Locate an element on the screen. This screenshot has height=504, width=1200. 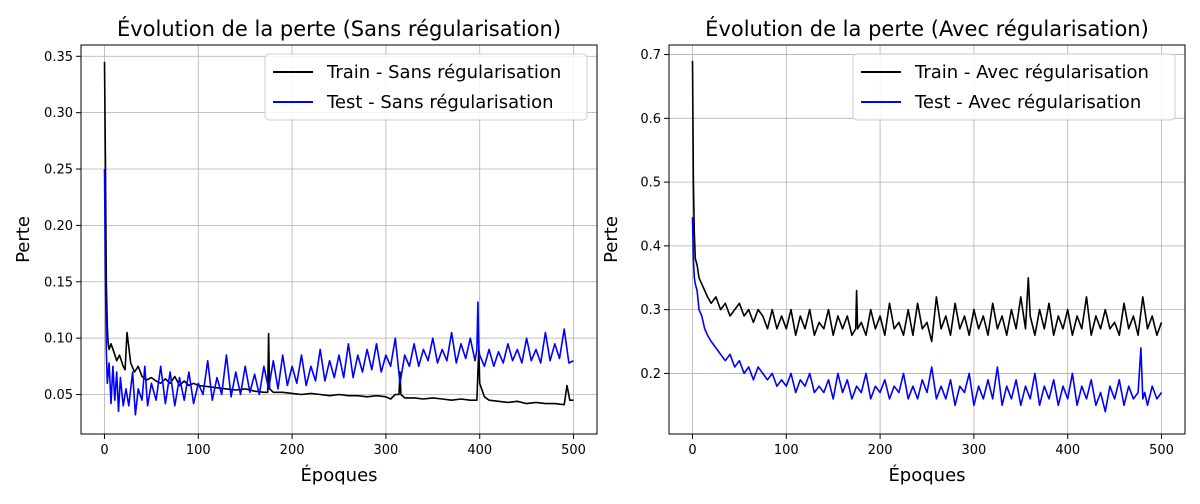
y-tick-label: 0.4 is located at coordinates (650, 246).